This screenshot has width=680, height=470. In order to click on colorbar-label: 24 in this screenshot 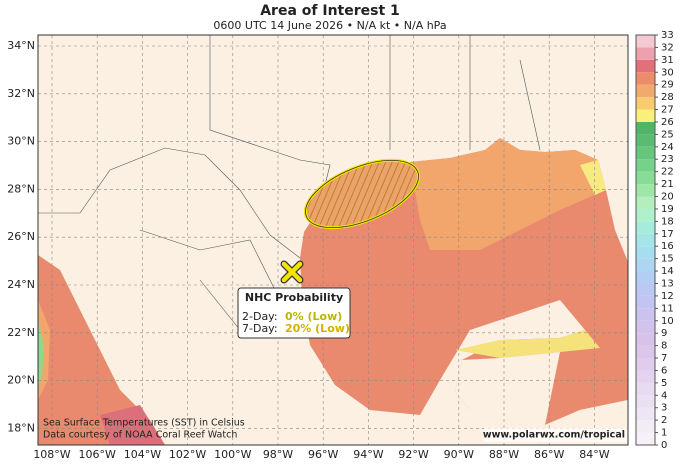, I will do `click(667, 147)`.